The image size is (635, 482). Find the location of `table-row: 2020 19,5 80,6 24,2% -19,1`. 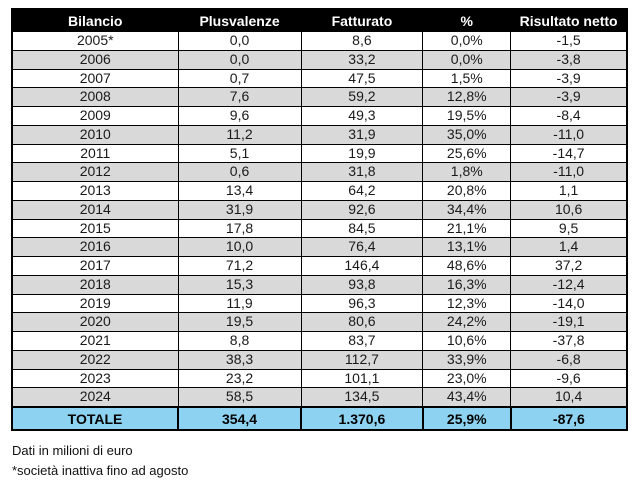

table-row: 2020 19,5 80,6 24,2% -19,1 is located at coordinates (319, 322).